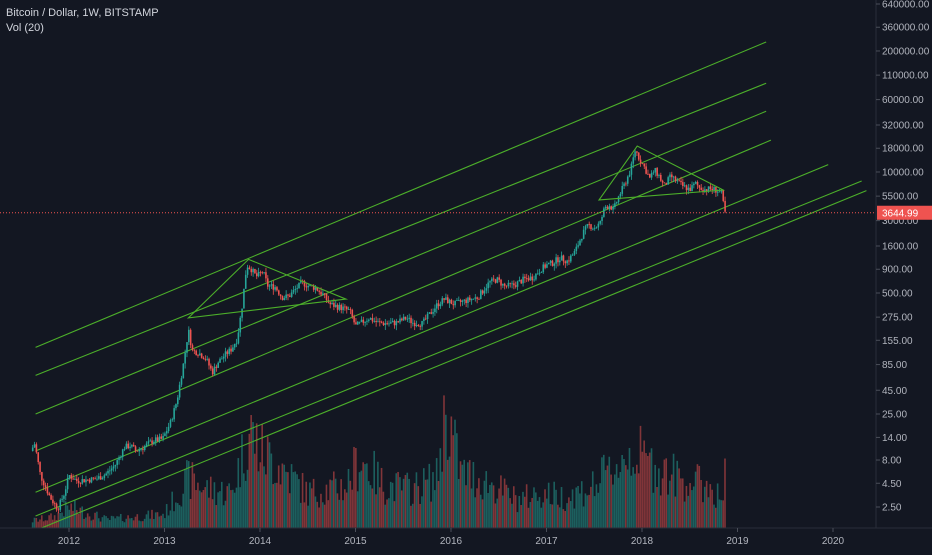  Describe the element at coordinates (82, 13) in the screenshot. I see `symbol-title: Bitcoin / Dollar, 1W, BITSTAMP` at that location.